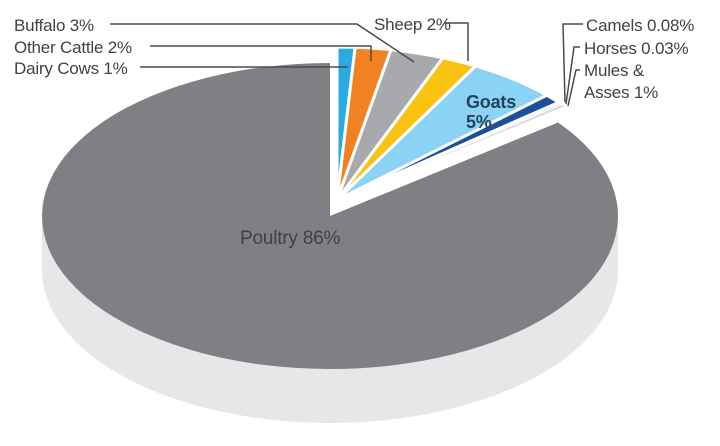 The height and width of the screenshot is (446, 720). Describe the element at coordinates (456, 41) in the screenshot. I see `leader-line-sheep` at that location.